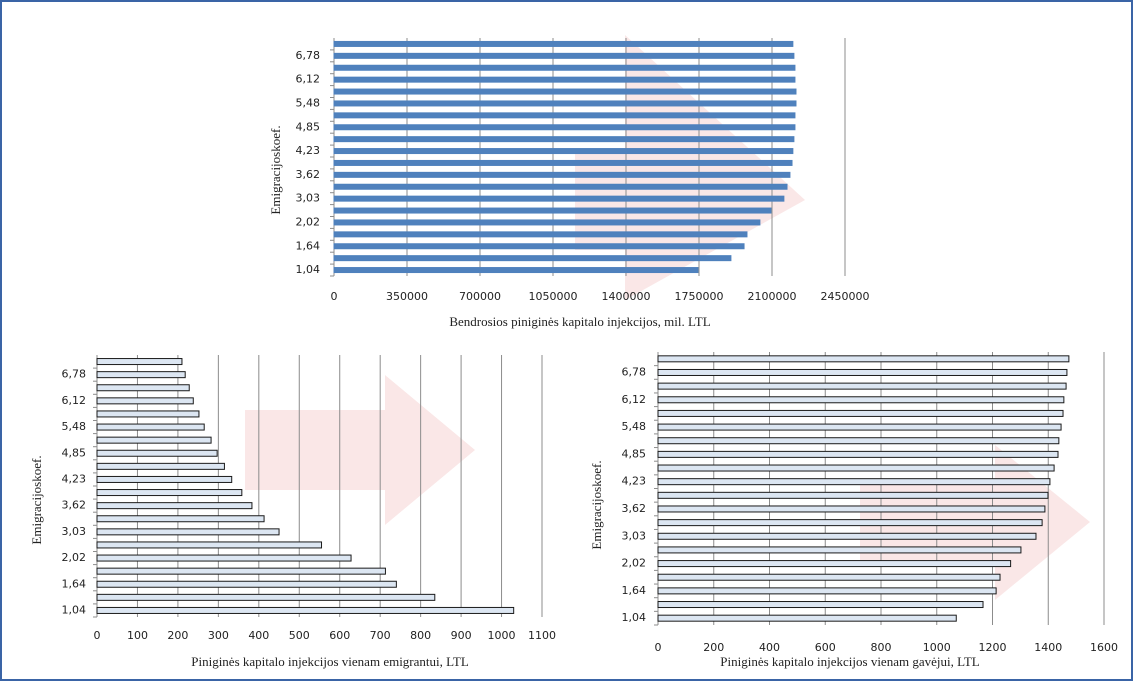 Image resolution: width=1133 pixels, height=681 pixels. I want to click on y-tick-label: 6,78, so click(634, 371).